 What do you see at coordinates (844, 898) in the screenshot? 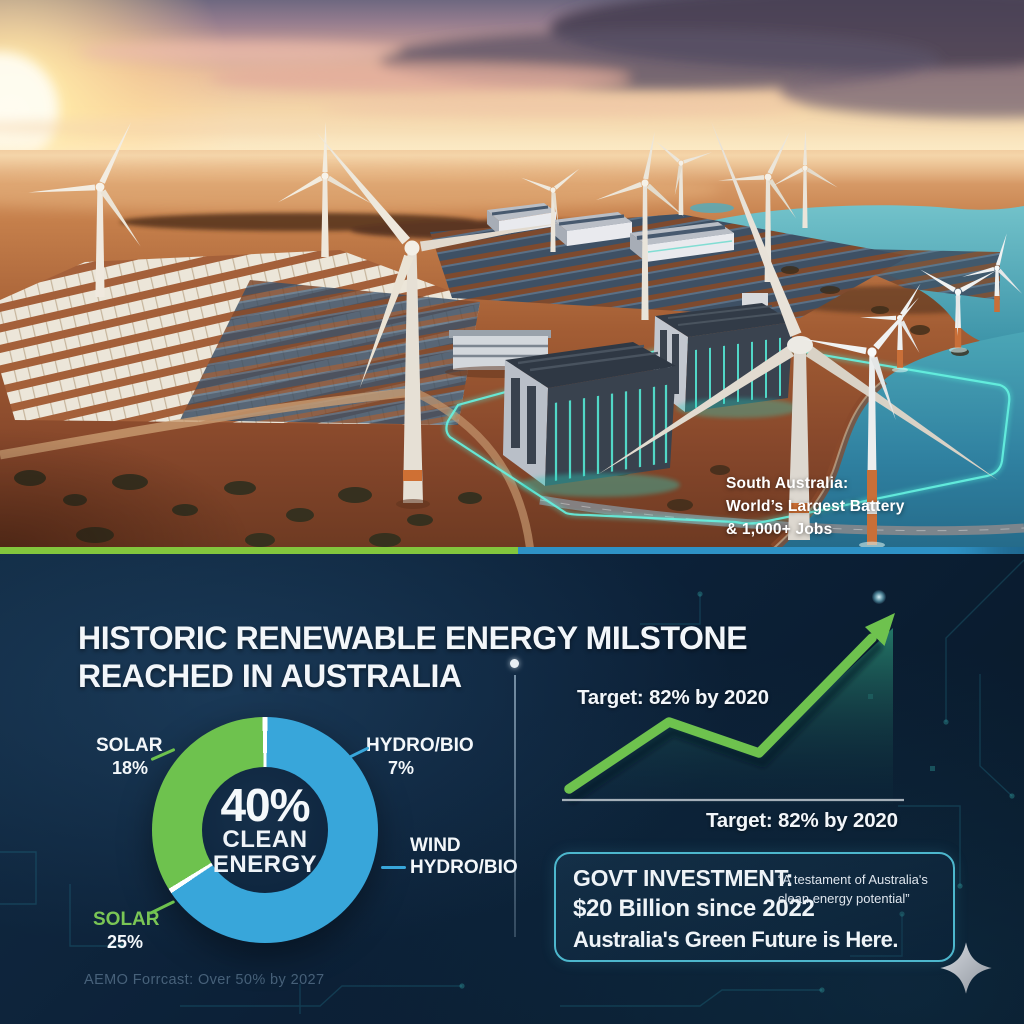
I see `quote-line2: clean energy potential”` at bounding box center [844, 898].